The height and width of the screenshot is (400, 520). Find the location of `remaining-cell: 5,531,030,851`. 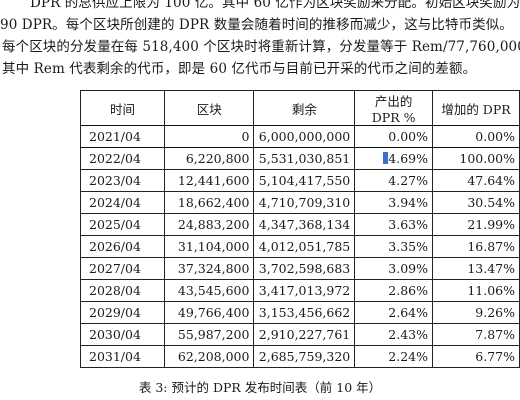

remaining-cell: 5,531,030,851 is located at coordinates (304, 158).